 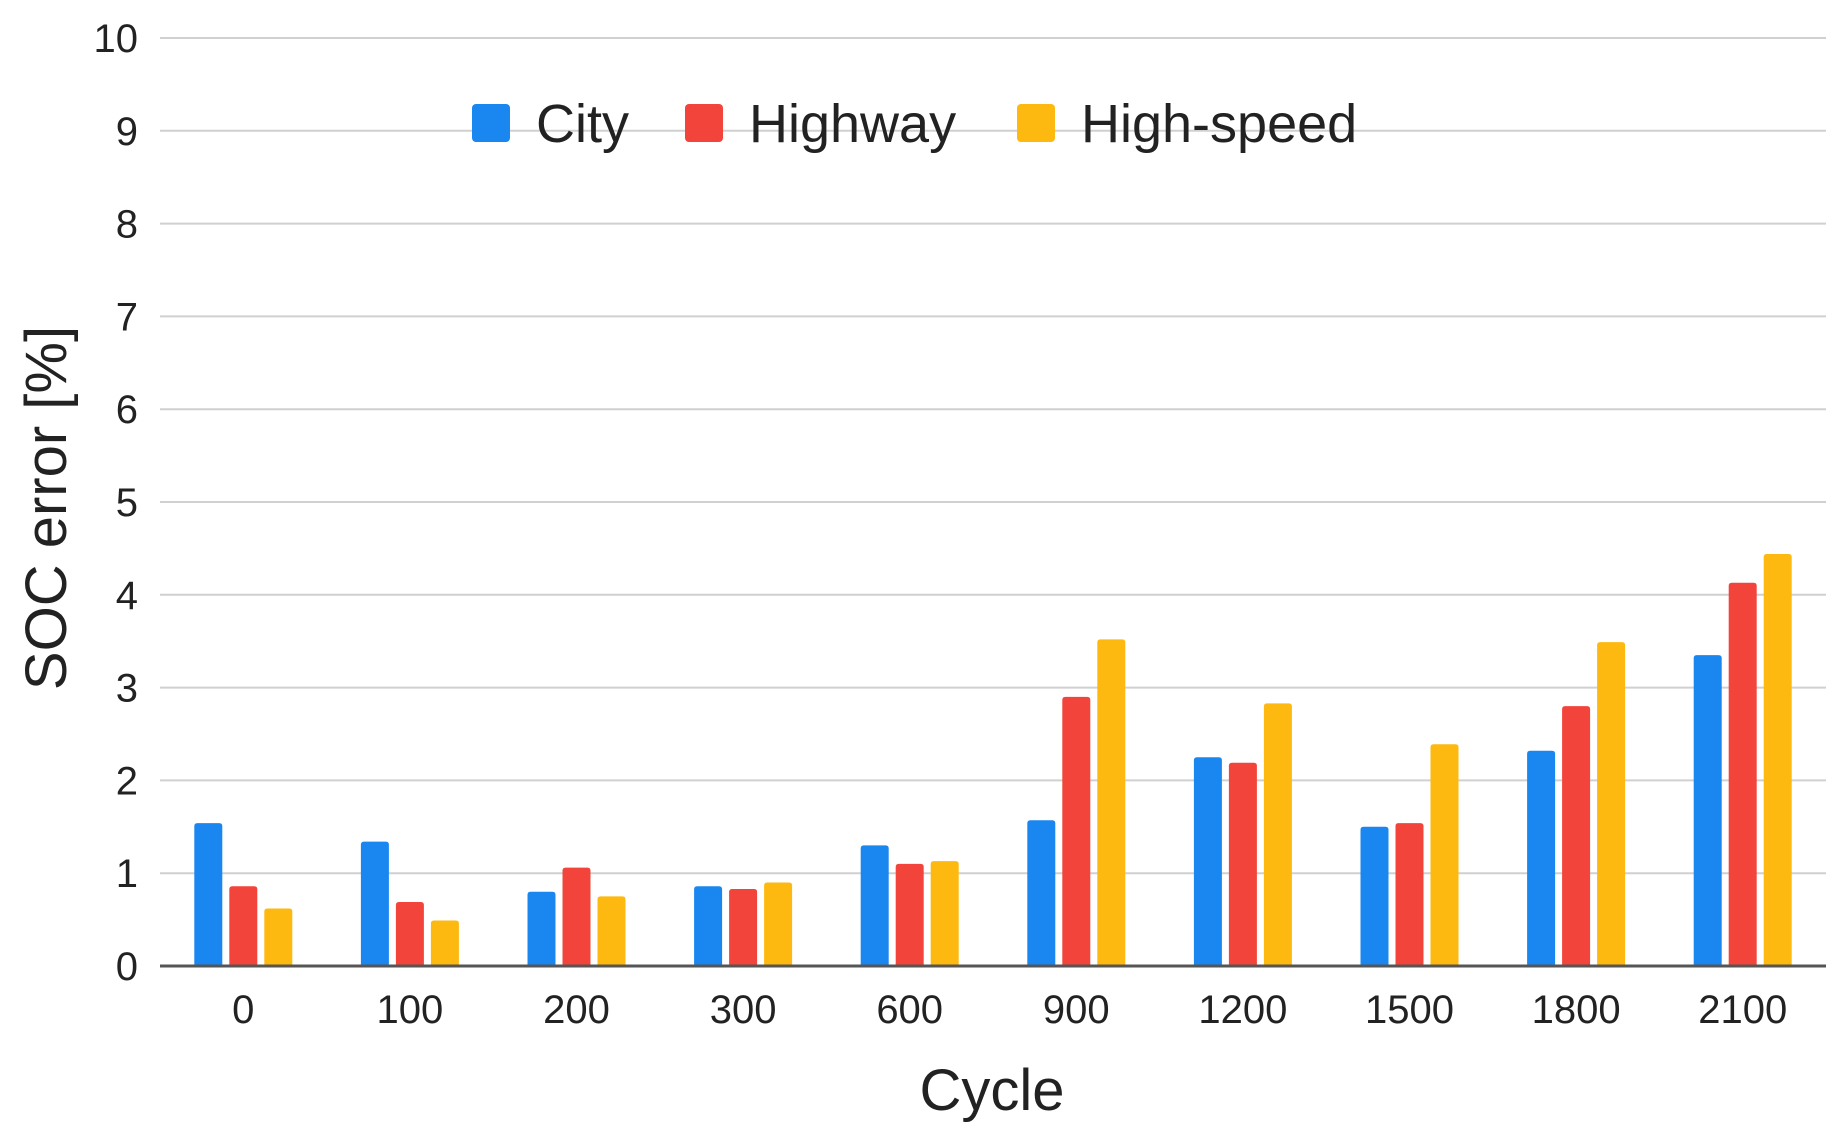 I want to click on x-axis-title: Cycle, so click(x=991, y=1090).